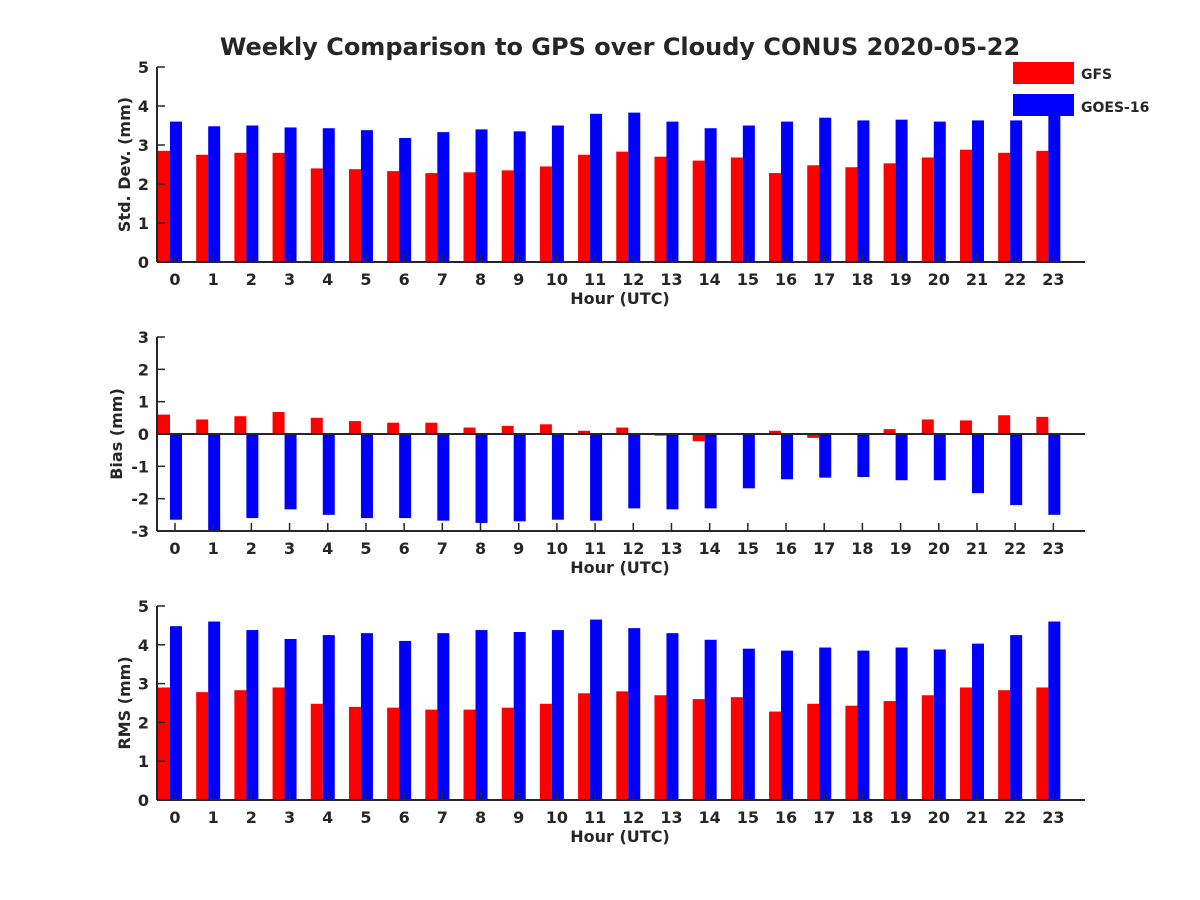  I want to click on x-tick-label: 19, so click(900, 817).